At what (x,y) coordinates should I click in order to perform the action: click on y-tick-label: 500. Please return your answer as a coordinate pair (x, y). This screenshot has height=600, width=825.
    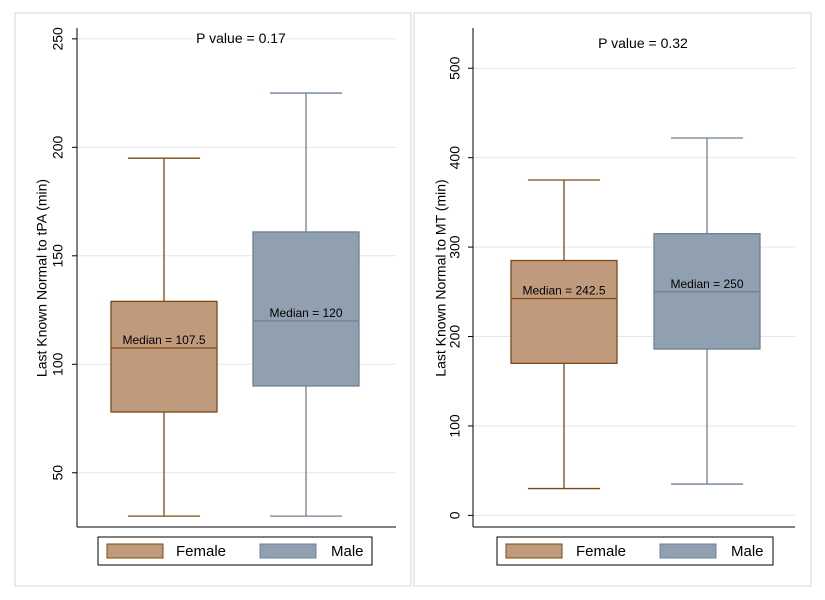
    Looking at the image, I should click on (455, 68).